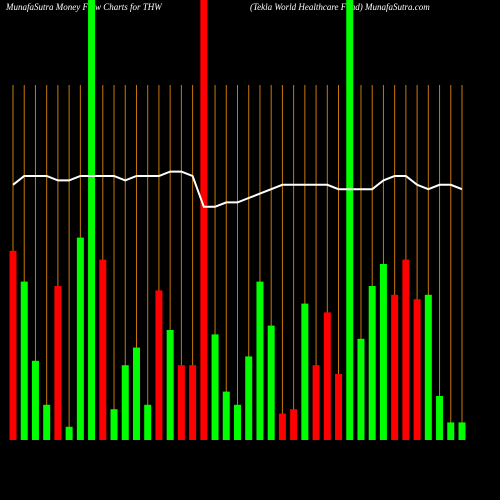  What do you see at coordinates (84, 7) in the screenshot?
I see `chart-title: MunafaSutra Money Flow Charts for THW` at bounding box center [84, 7].